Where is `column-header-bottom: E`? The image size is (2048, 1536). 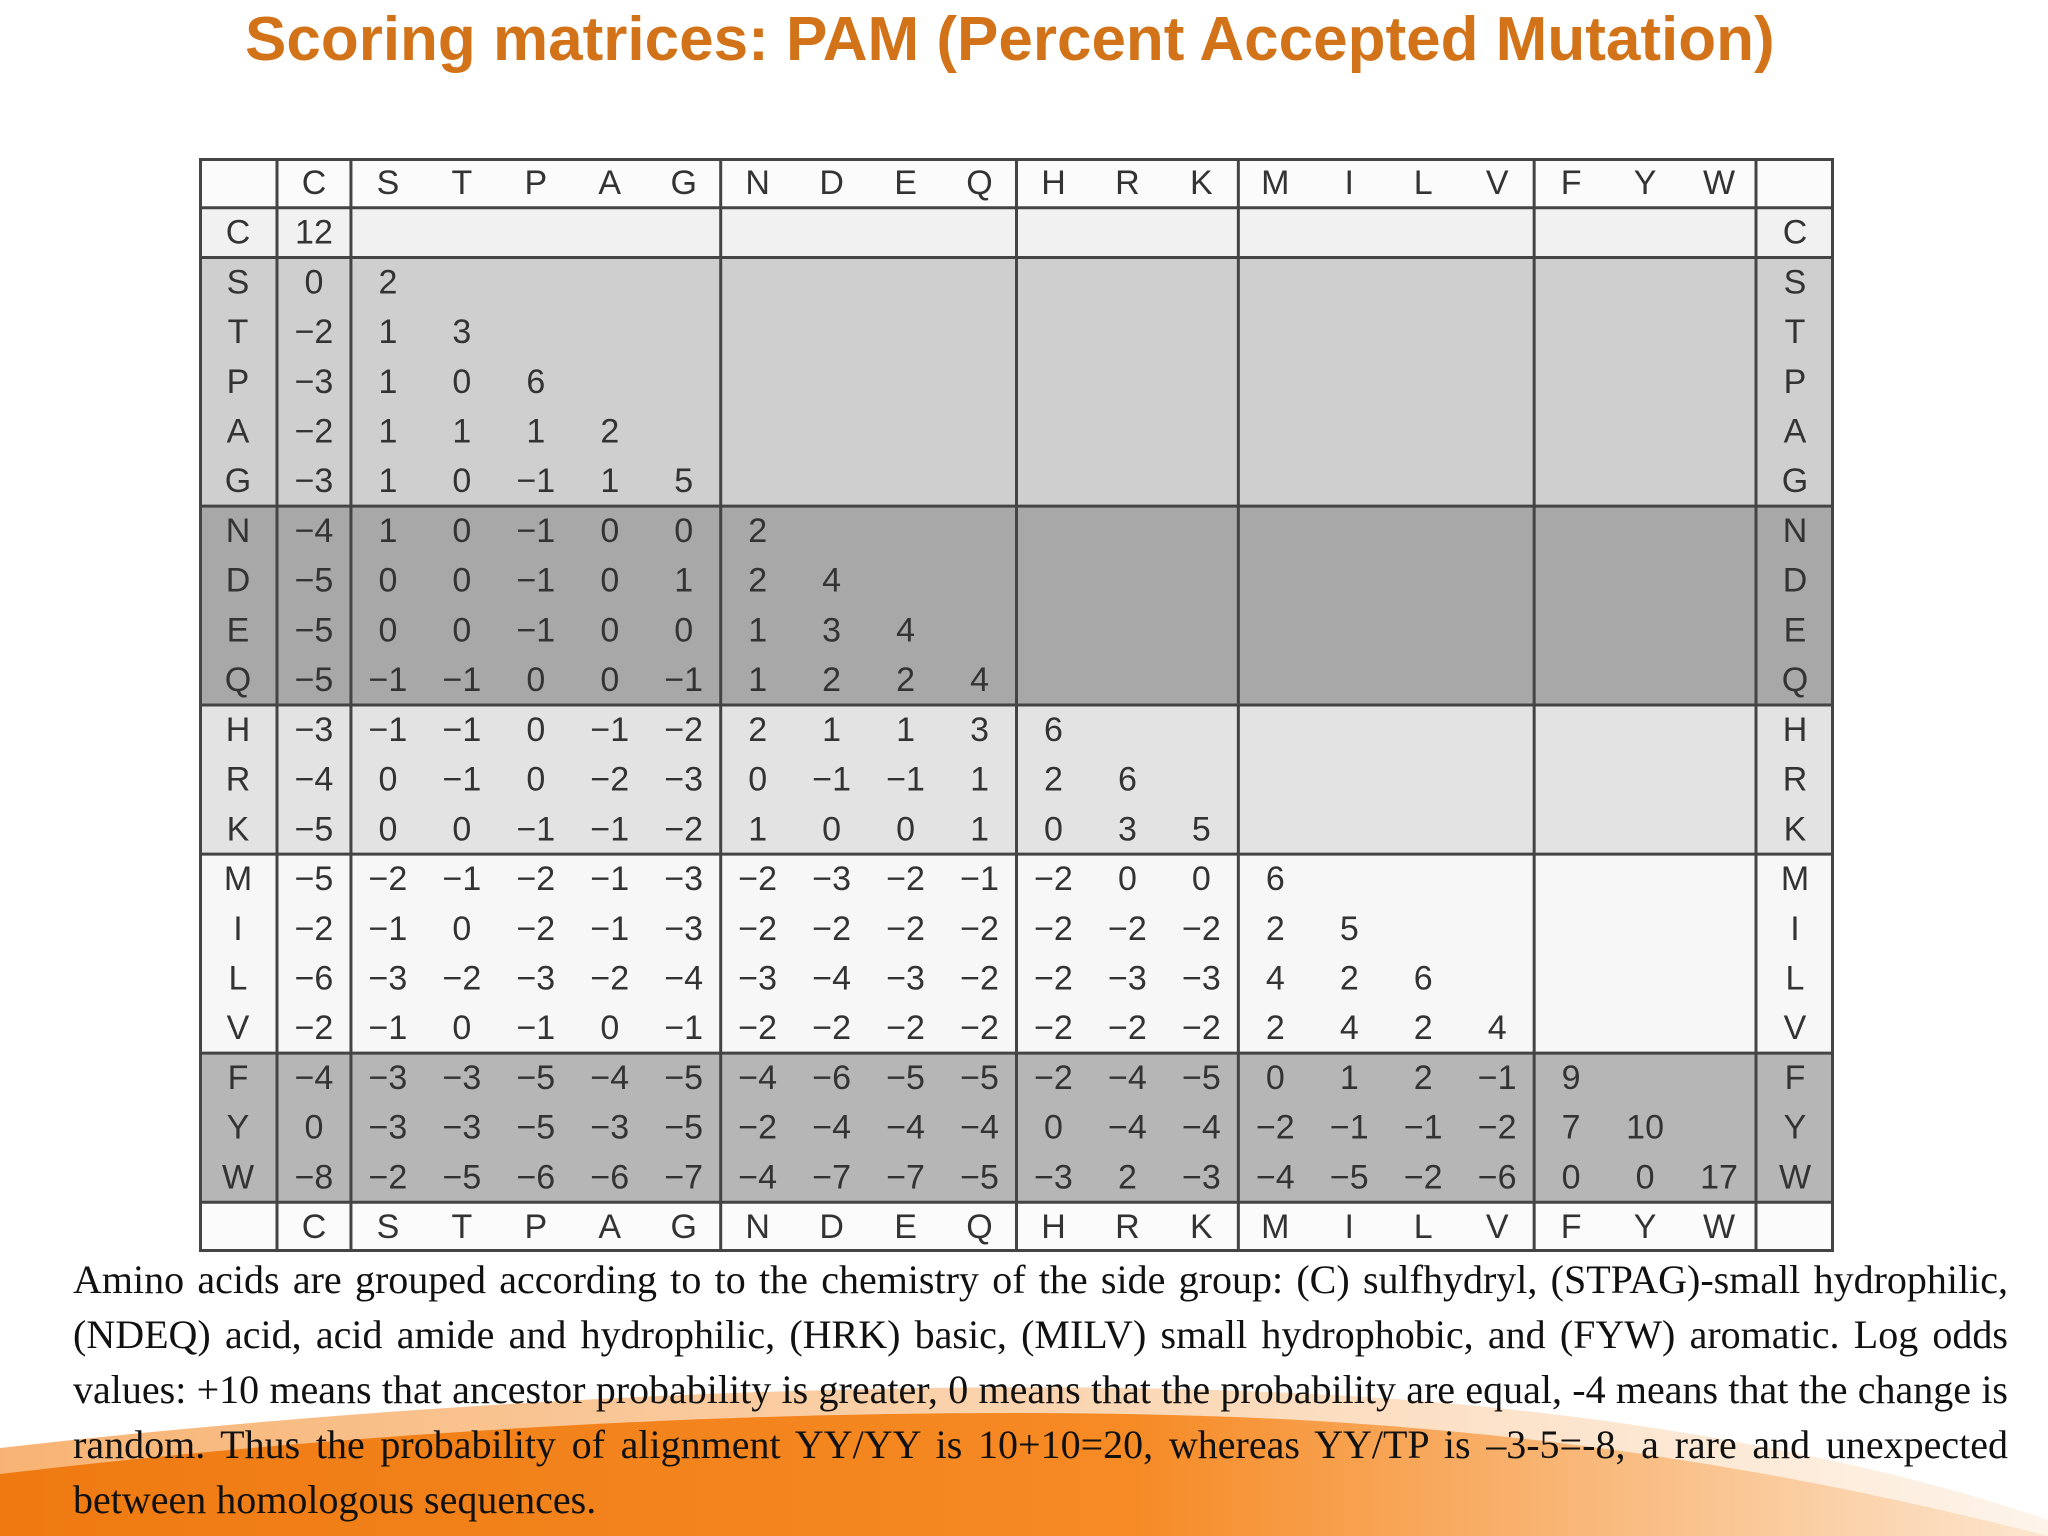
column-header-bottom: E is located at coordinates (905, 1227).